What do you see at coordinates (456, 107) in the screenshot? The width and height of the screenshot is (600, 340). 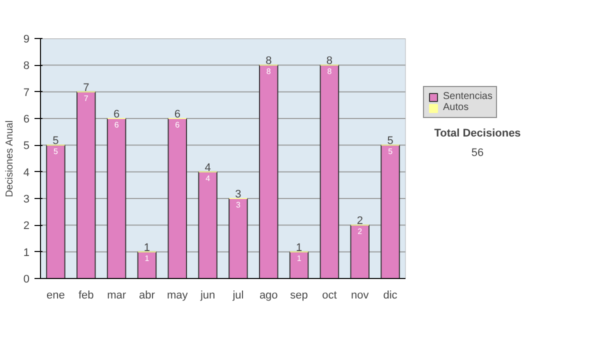 I see `legend-label: Autos` at bounding box center [456, 107].